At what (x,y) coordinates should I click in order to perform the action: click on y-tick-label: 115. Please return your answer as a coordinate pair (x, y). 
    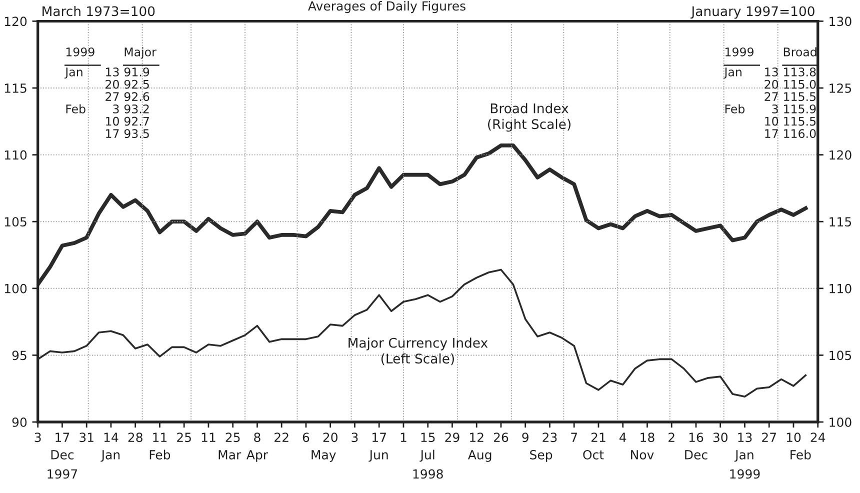
    Looking at the image, I should click on (15, 88).